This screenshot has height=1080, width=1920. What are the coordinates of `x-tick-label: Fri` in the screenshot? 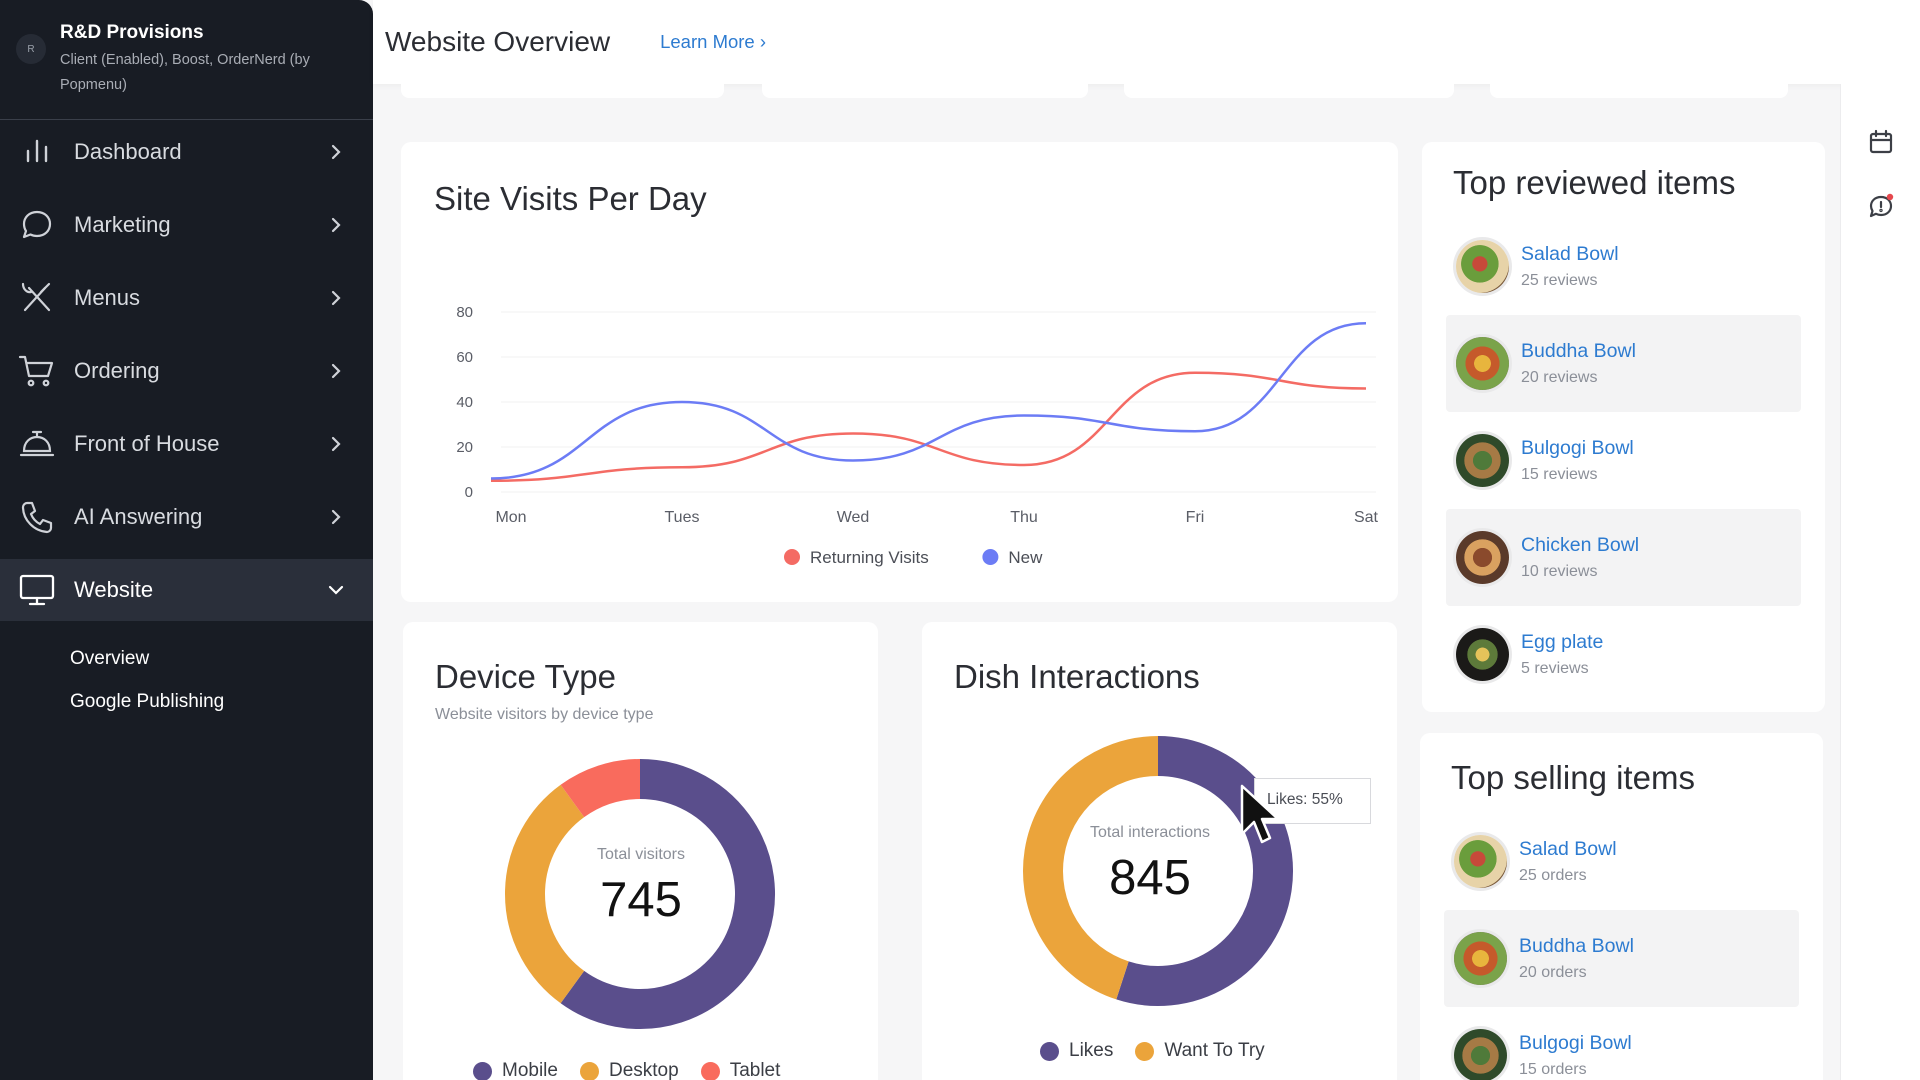 It's located at (1195, 517).